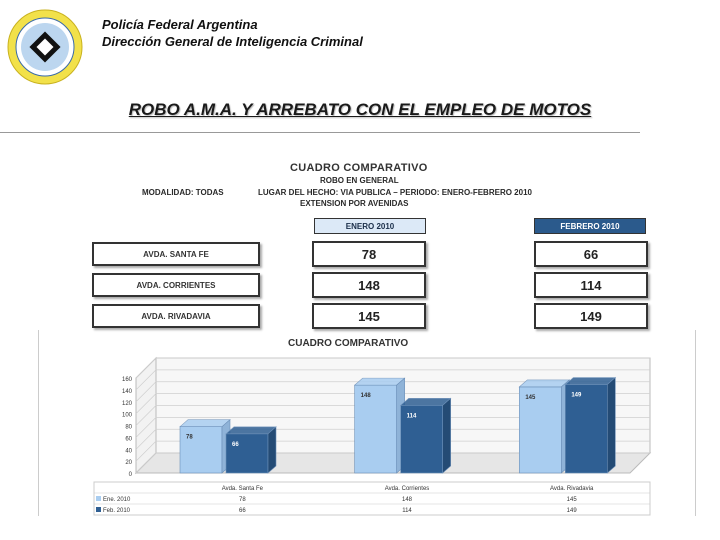  Describe the element at coordinates (407, 511) in the screenshot. I see `table-value: 114` at that location.